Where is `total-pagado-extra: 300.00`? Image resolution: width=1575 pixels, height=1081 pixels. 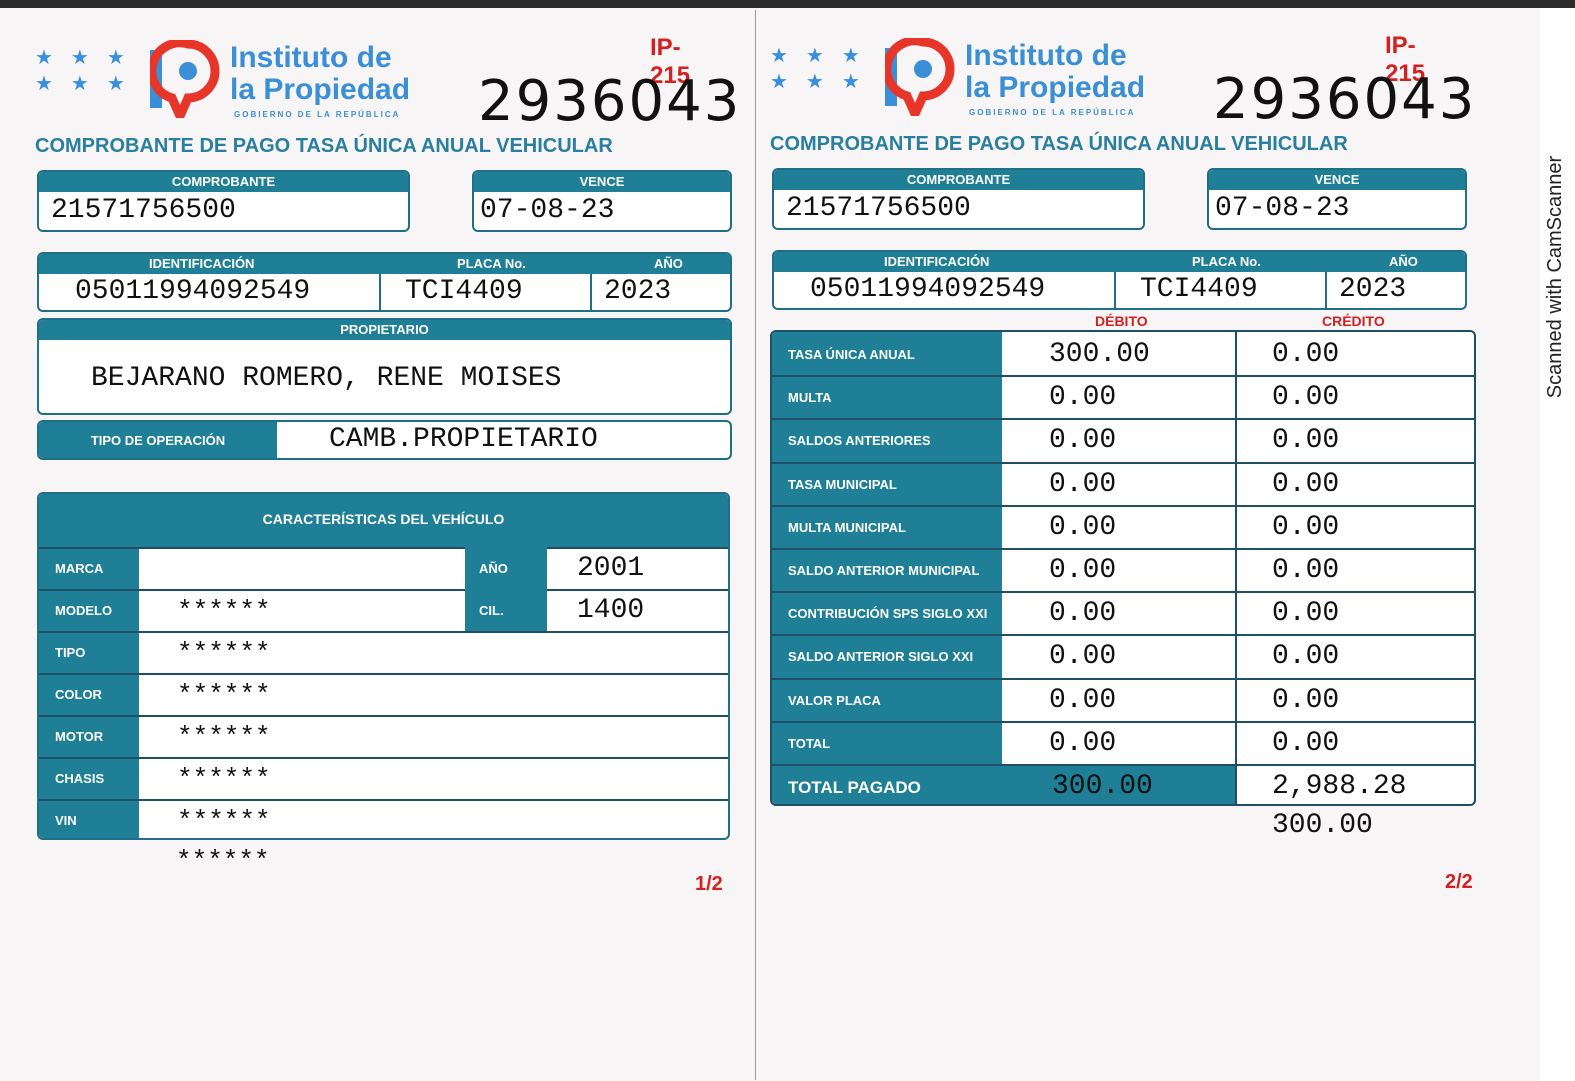 total-pagado-extra: 300.00 is located at coordinates (1322, 825).